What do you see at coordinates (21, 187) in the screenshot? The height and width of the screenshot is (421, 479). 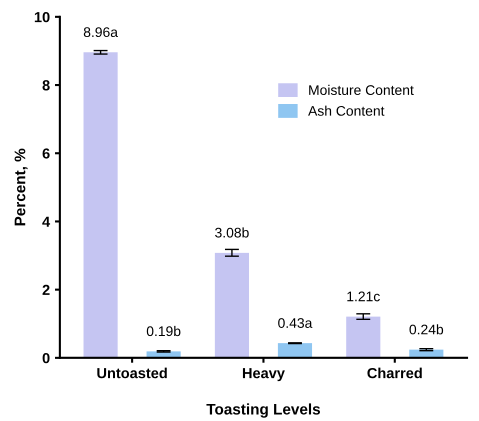 I see `y-axis-title: Percent, %` at bounding box center [21, 187].